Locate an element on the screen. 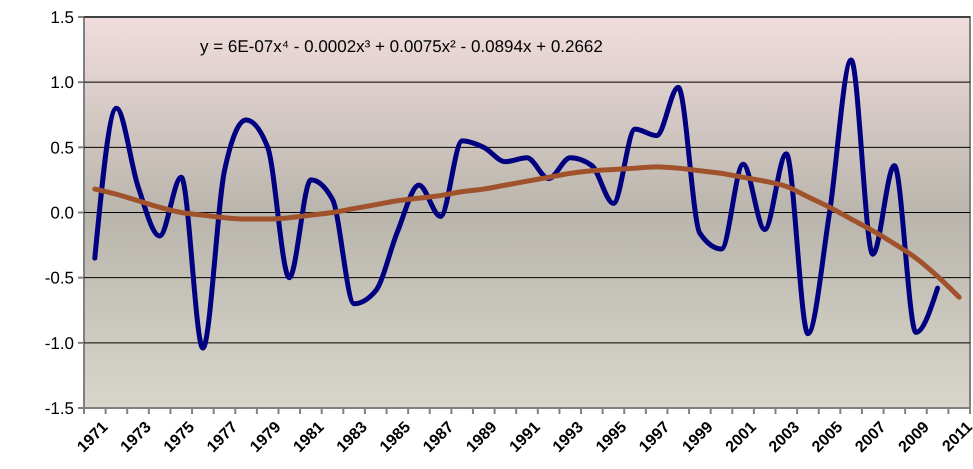 This screenshot has height=469, width=973. y-tick-label: -1.5 is located at coordinates (59, 408).